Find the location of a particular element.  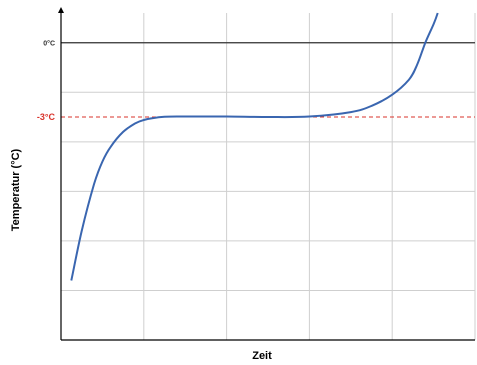

reference-line-label: -3°C is located at coordinates (46, 117).